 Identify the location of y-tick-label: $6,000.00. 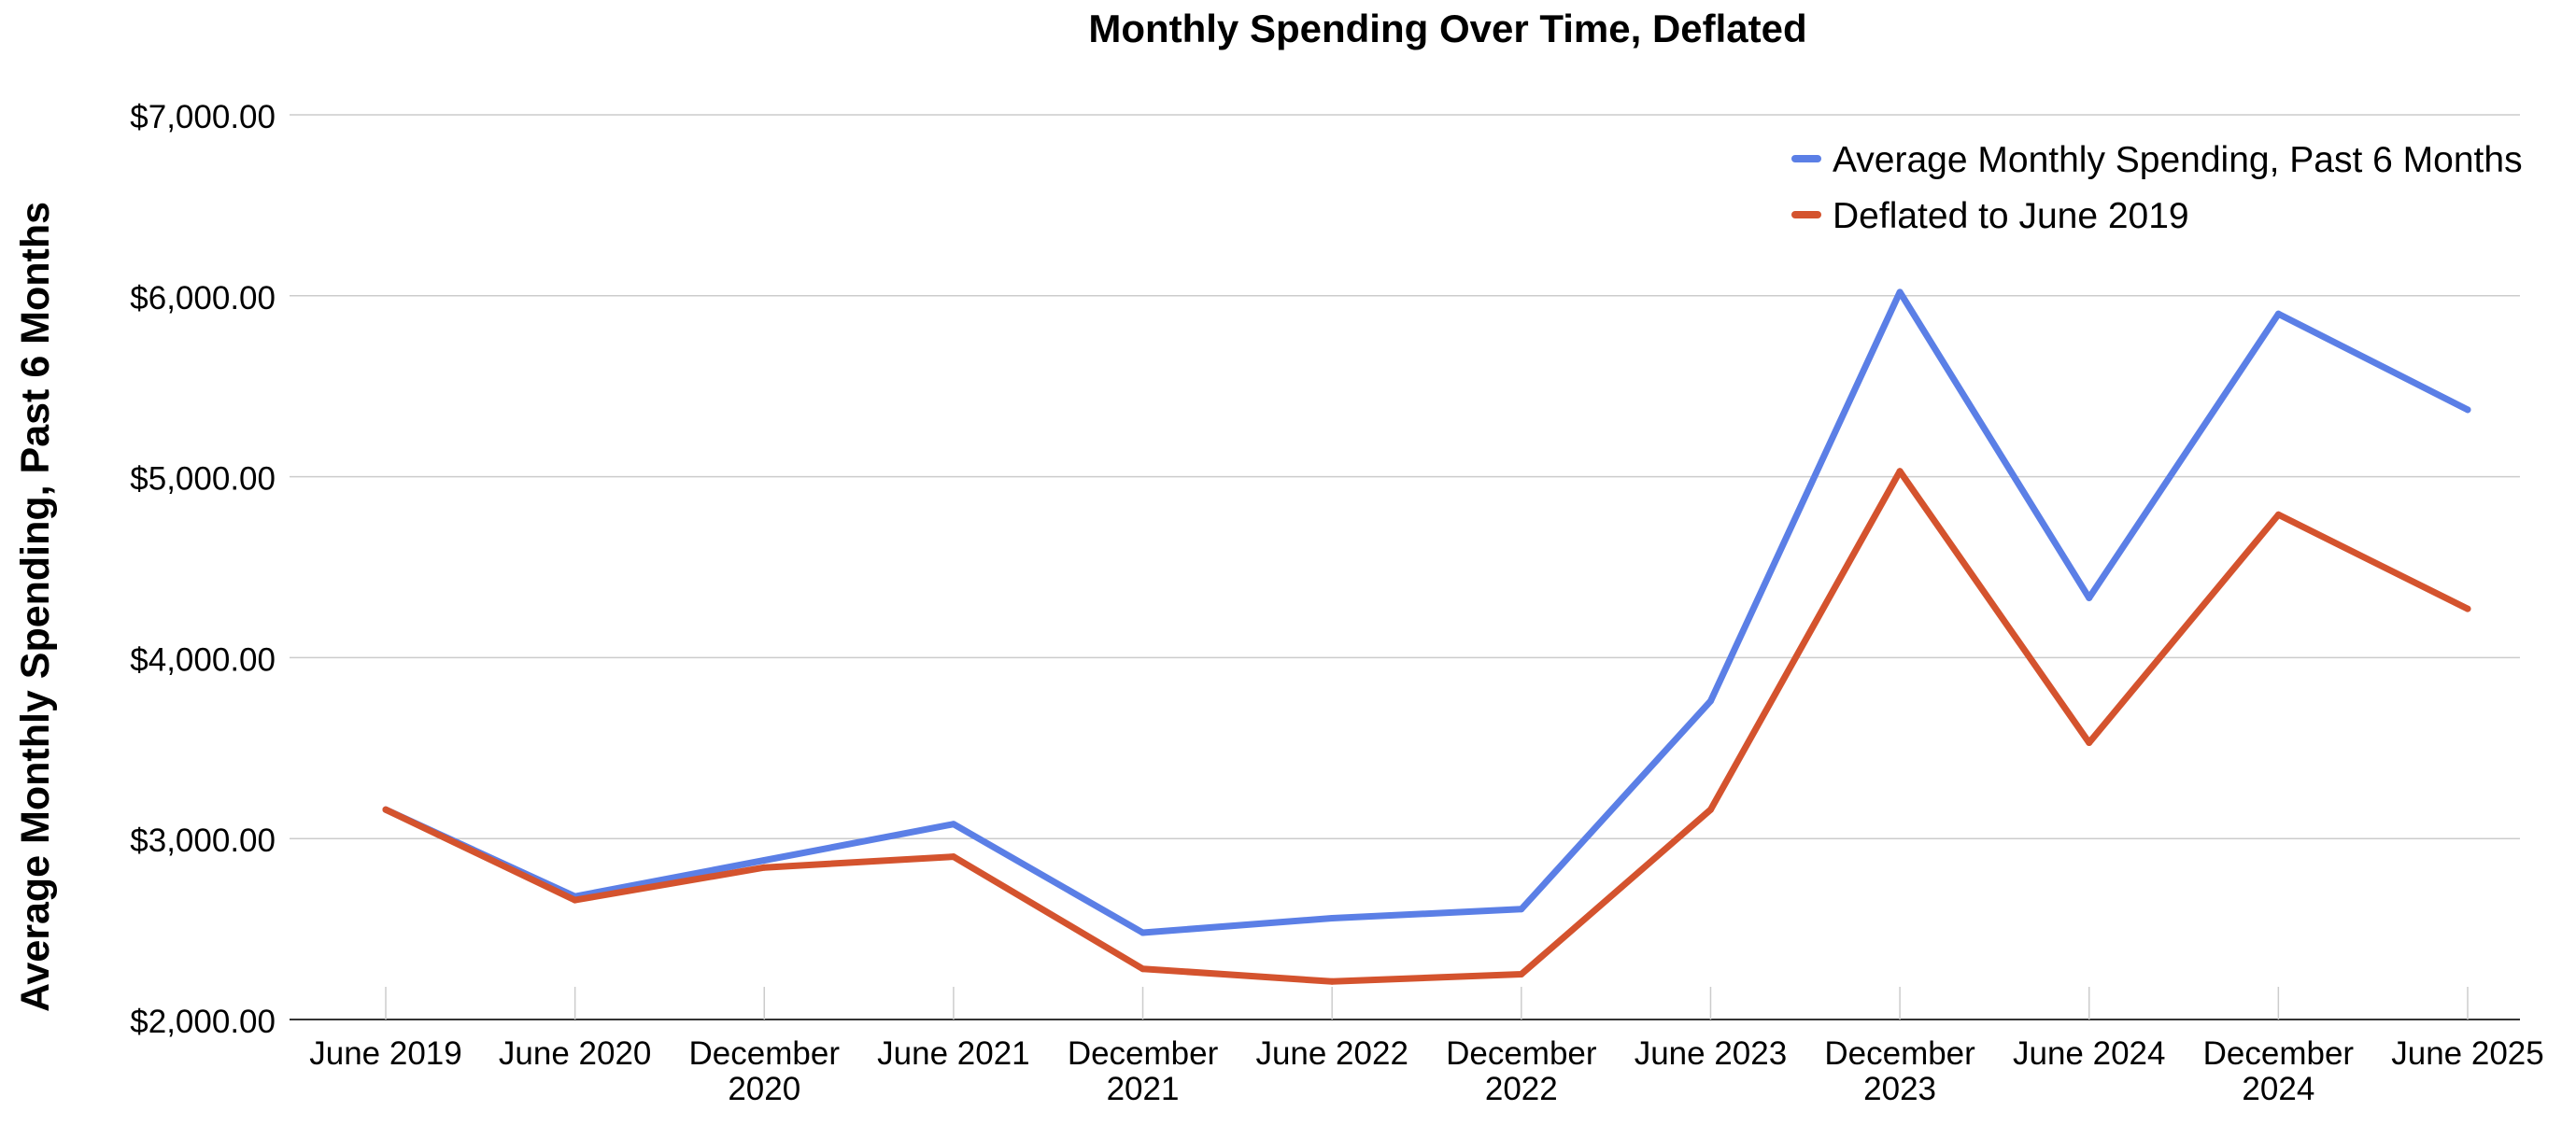
(203, 298).